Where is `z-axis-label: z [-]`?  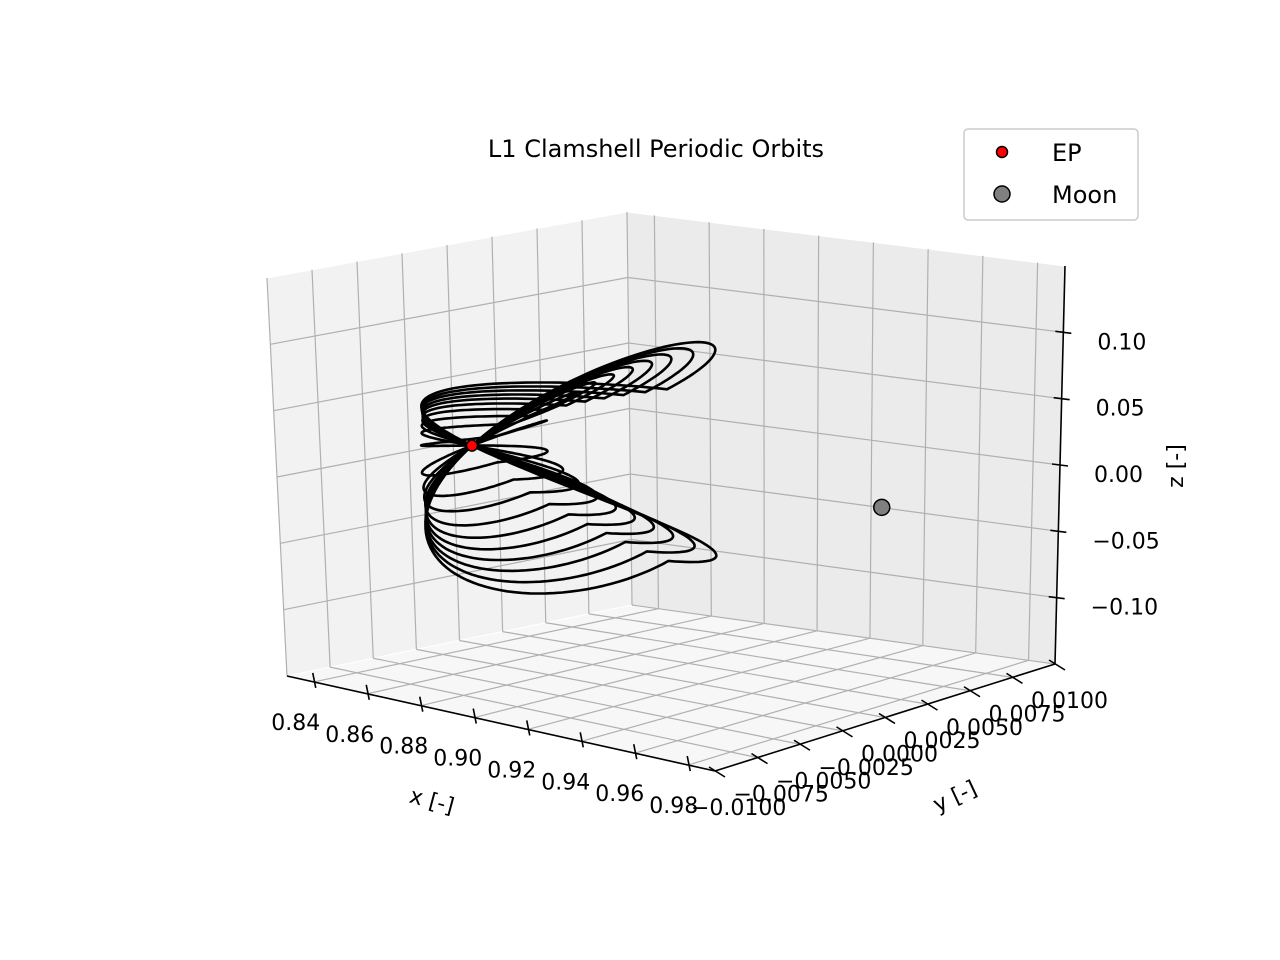 z-axis-label: z [-] is located at coordinates (1176, 466).